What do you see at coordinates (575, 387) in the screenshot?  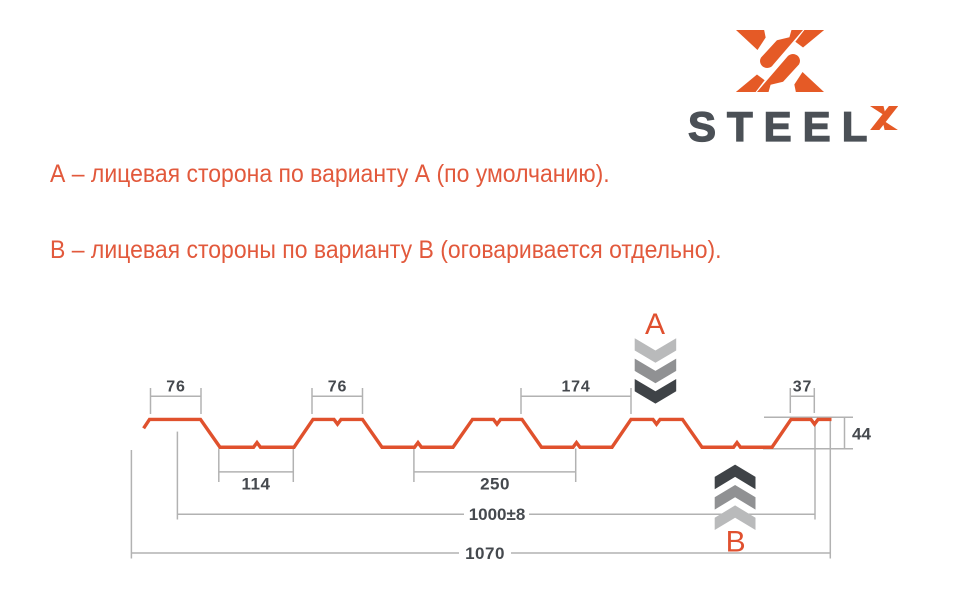 I see `svg-text: 174` at bounding box center [575, 387].